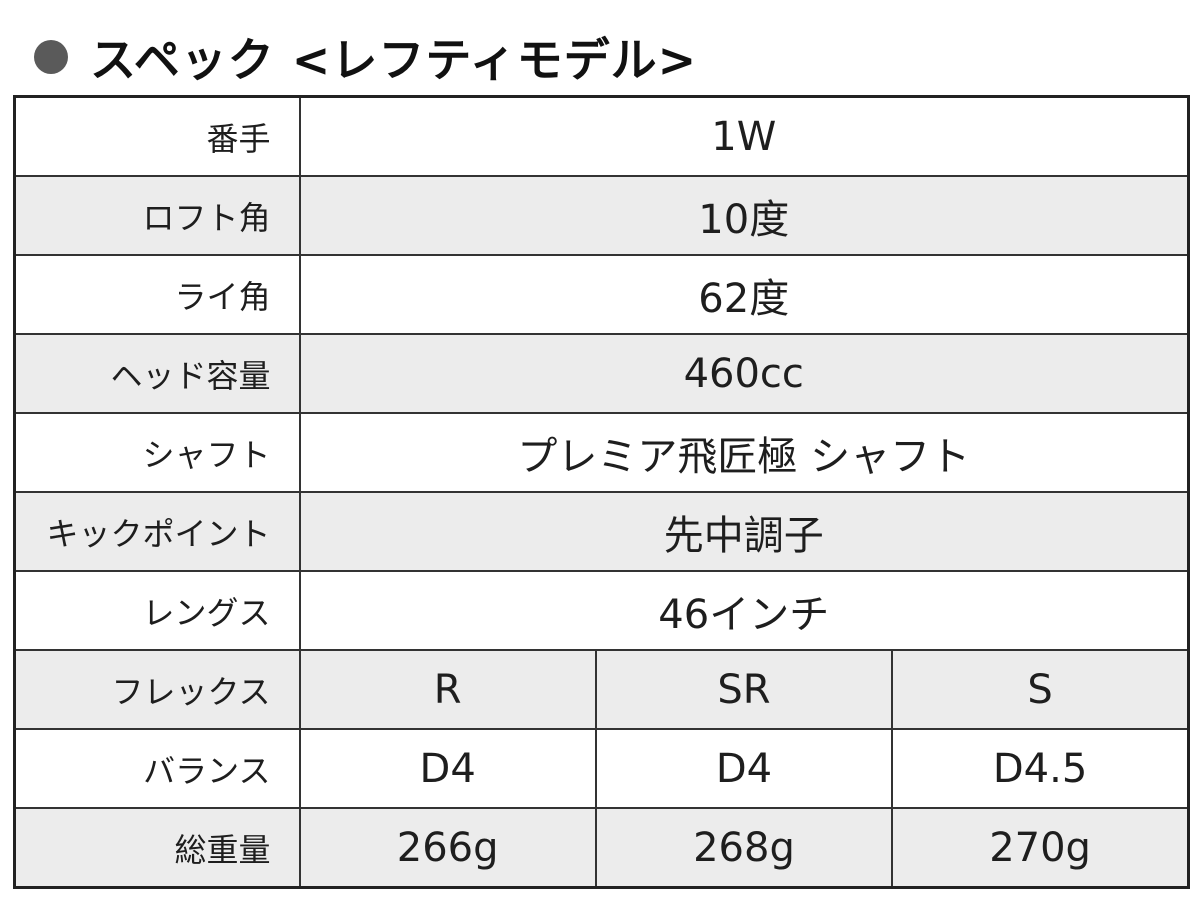 The height and width of the screenshot is (924, 1200). I want to click on spec-value-r: D4, so click(447, 768).